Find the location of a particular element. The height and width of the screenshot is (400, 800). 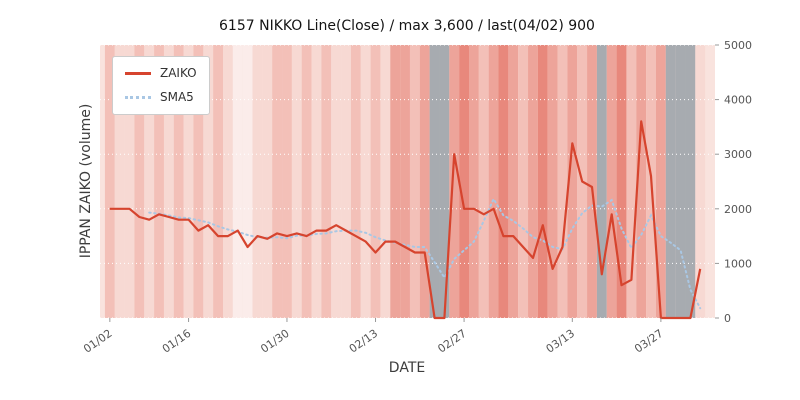

y-tick-label: 2000 is located at coordinates (738, 209).